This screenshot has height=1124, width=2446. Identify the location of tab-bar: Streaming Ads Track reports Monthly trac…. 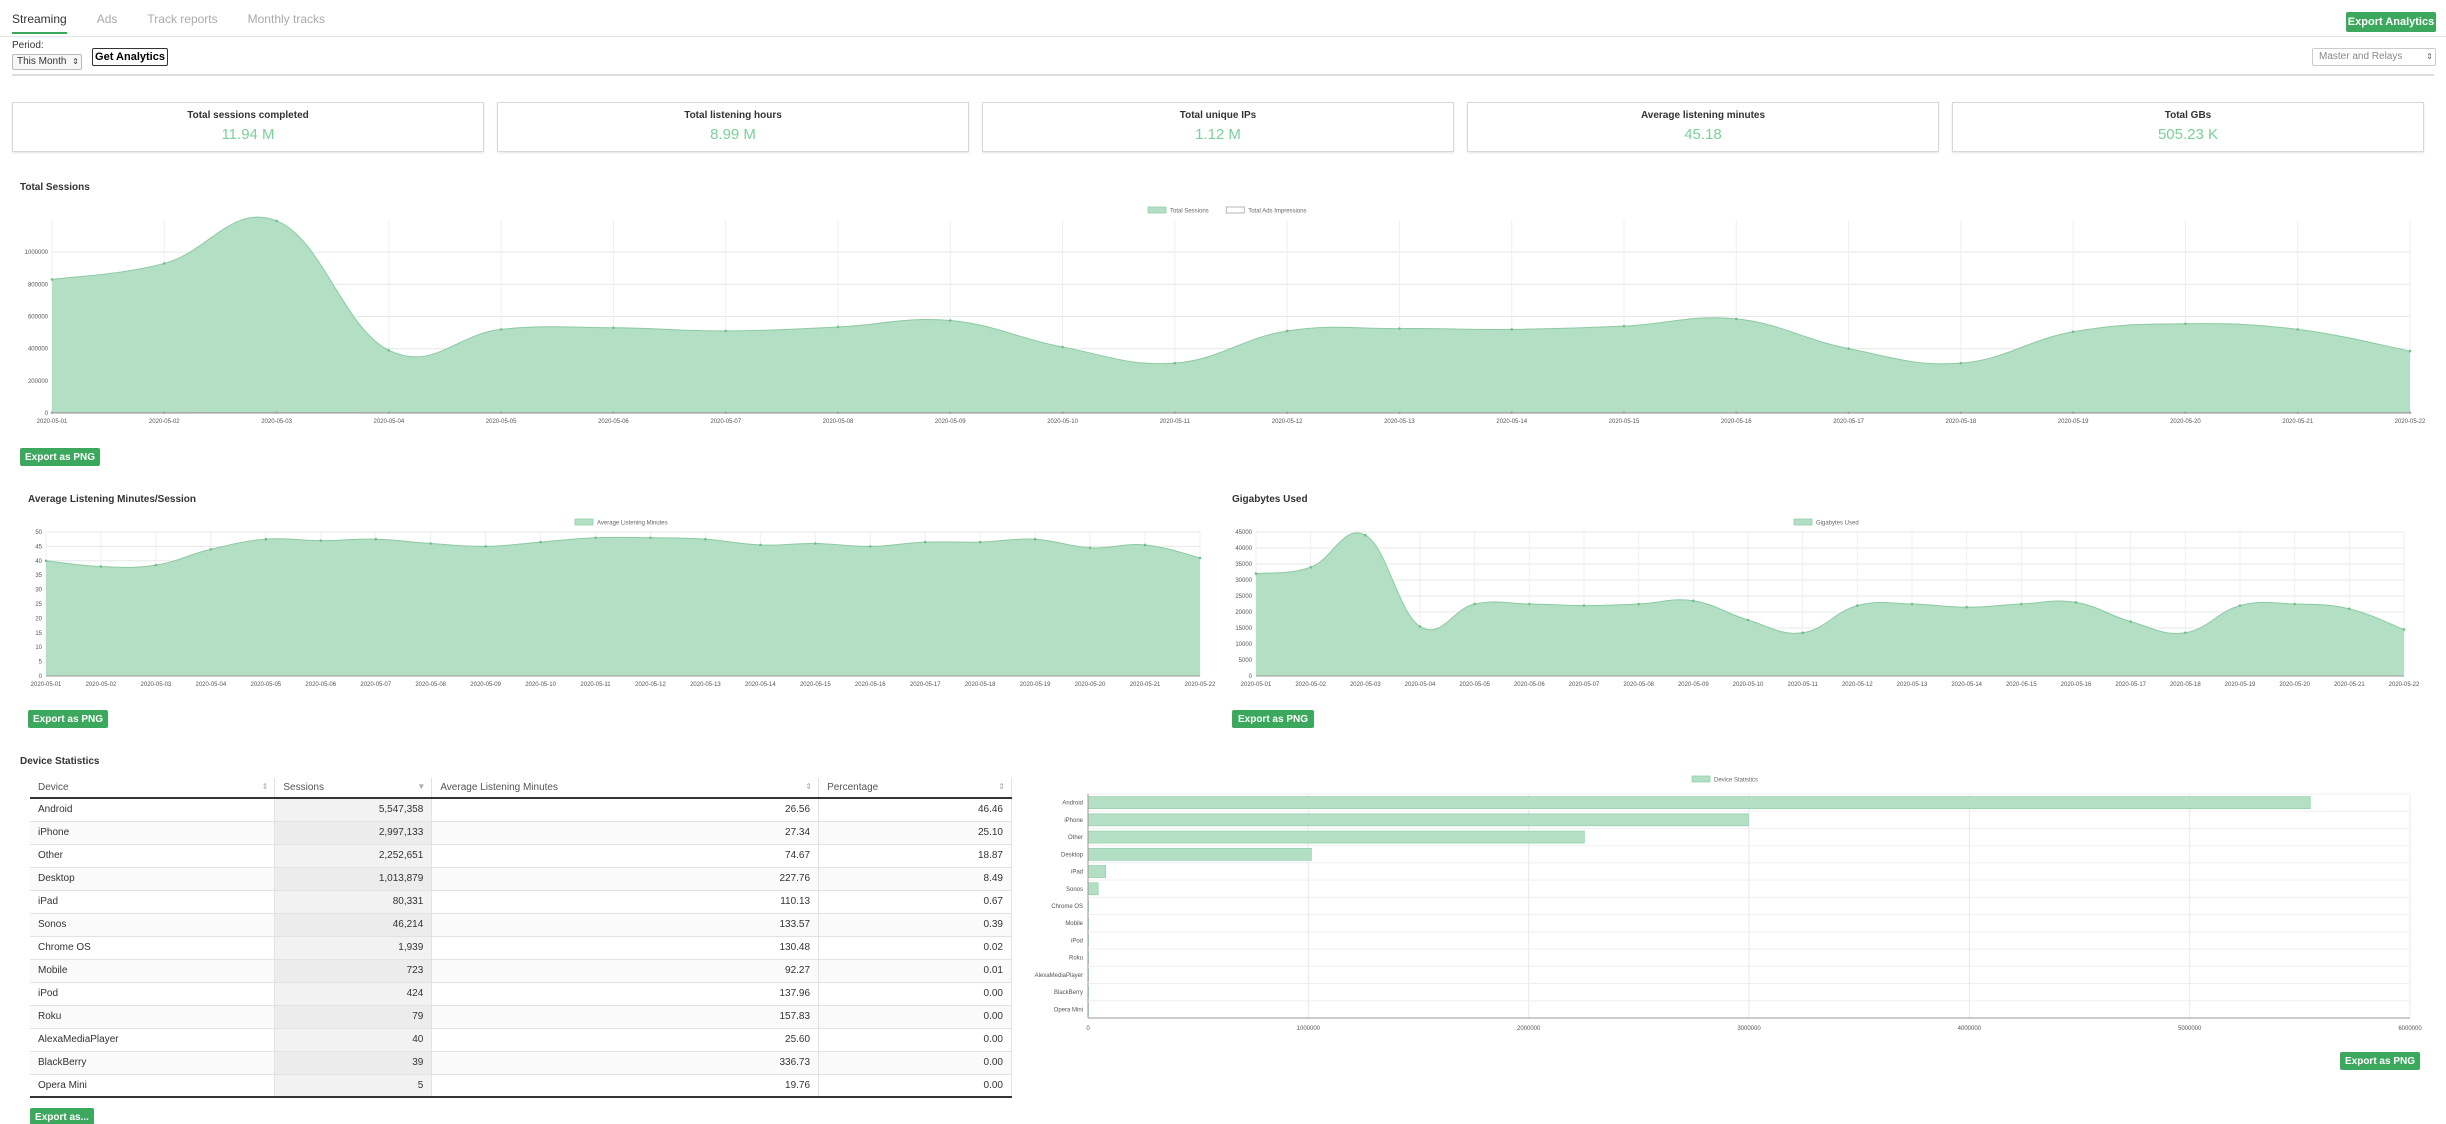
(168, 23).